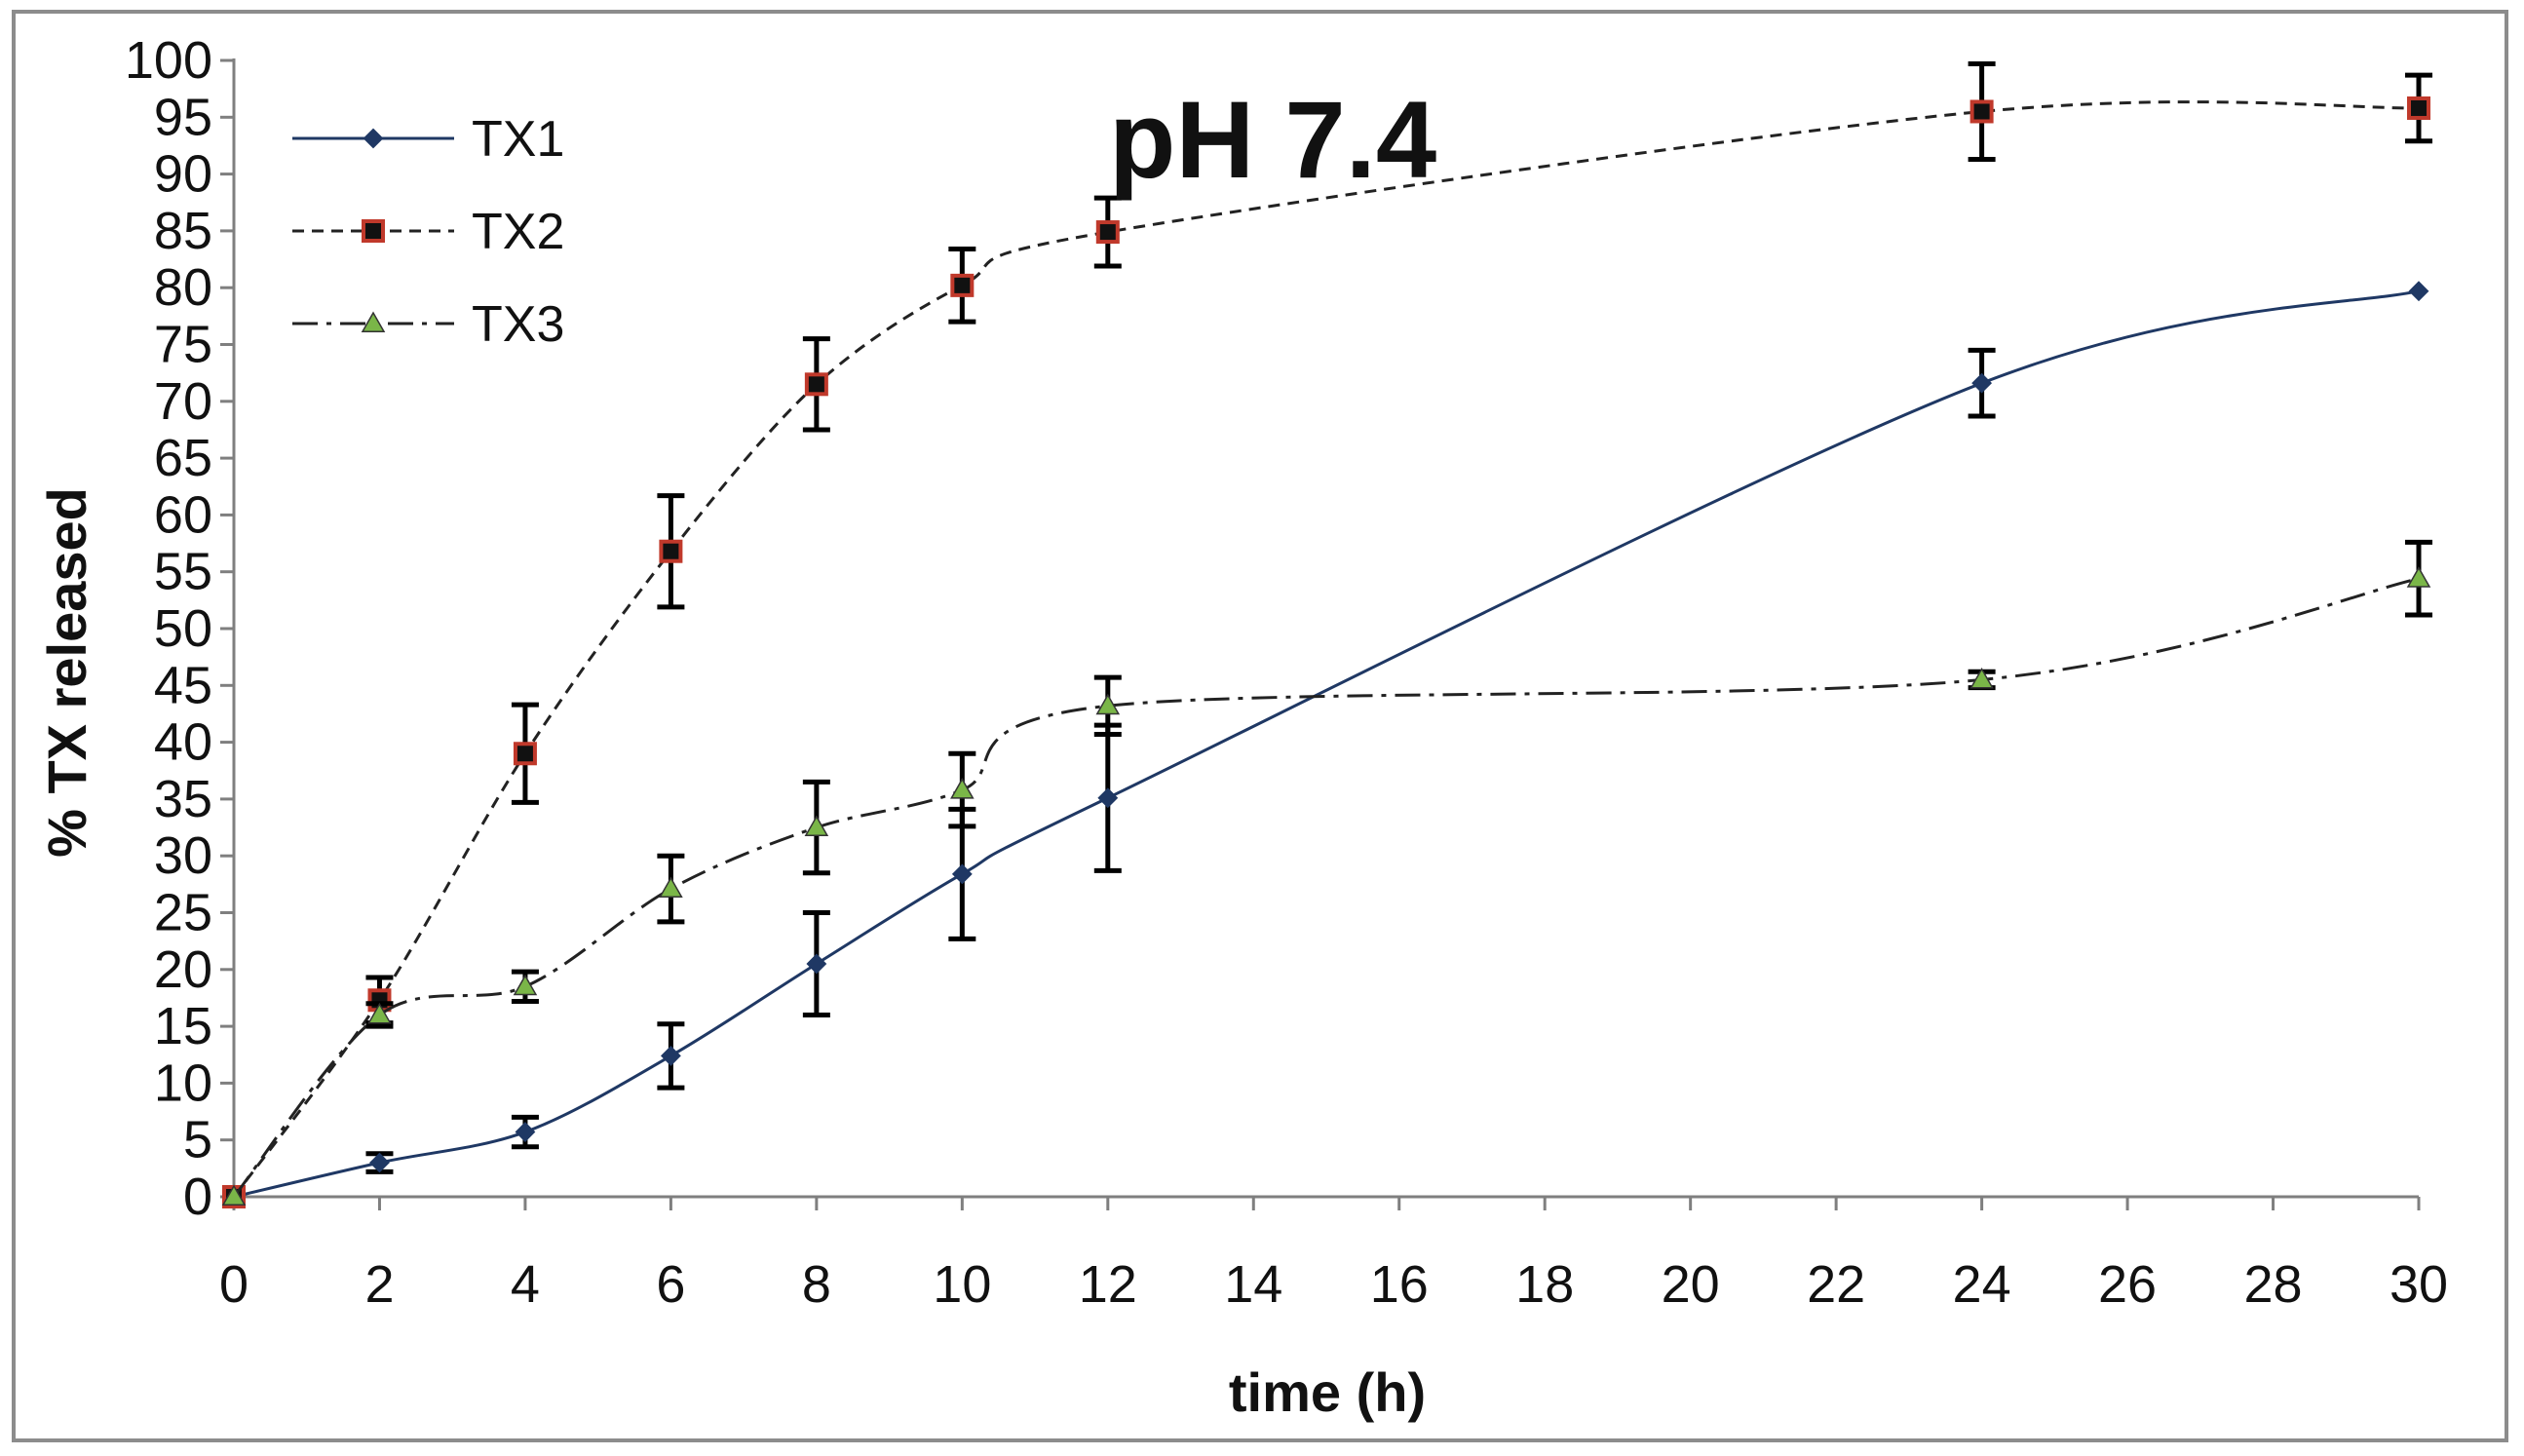 The height and width of the screenshot is (1456, 2524). Describe the element at coordinates (183, 572) in the screenshot. I see `y-tick-label-55: 55` at that location.